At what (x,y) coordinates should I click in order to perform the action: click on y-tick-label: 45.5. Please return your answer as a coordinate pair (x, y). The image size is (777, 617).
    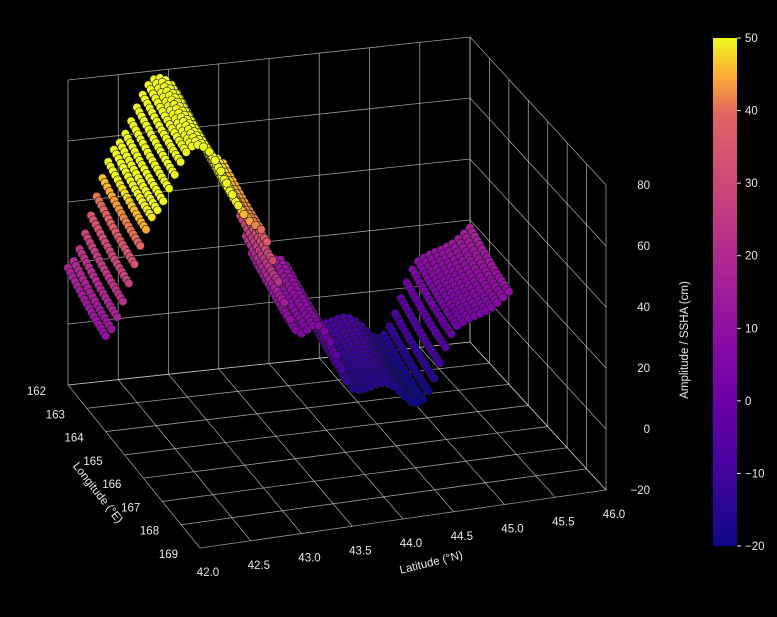
    Looking at the image, I should click on (563, 522).